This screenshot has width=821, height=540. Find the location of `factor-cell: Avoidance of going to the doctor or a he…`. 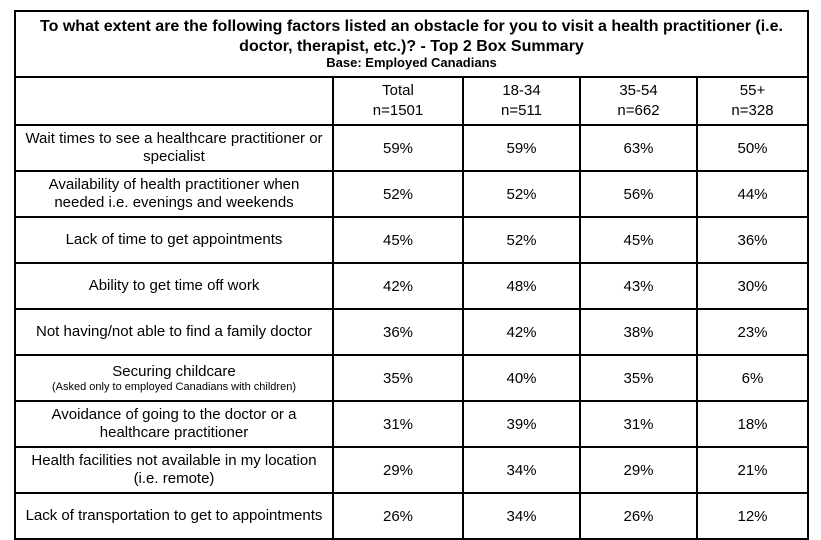

factor-cell: Avoidance of going to the doctor or a he… is located at coordinates (174, 424).